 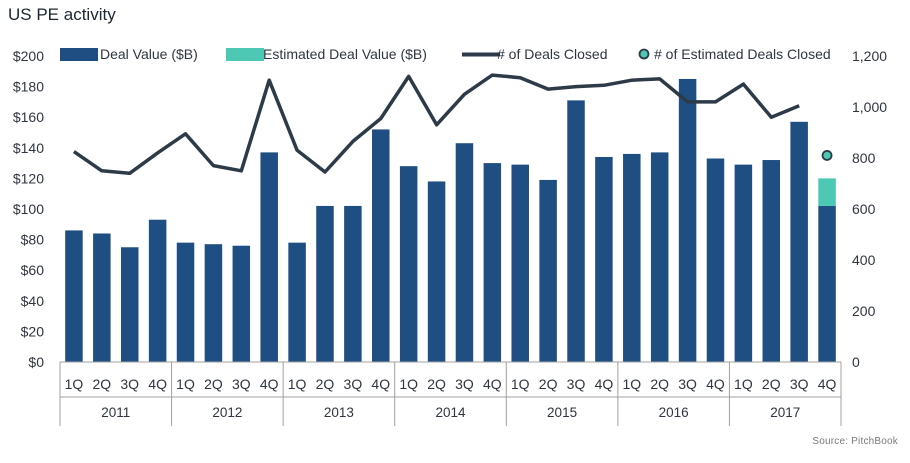 I want to click on year-label: 2011, so click(x=115, y=412).